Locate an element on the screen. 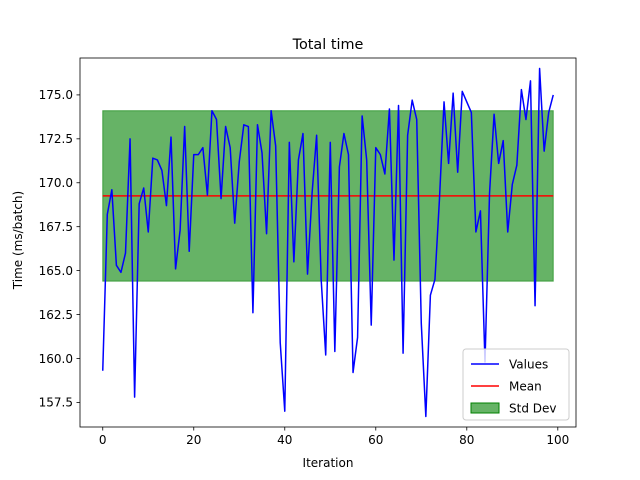  y-tick-label: 167.5 is located at coordinates (56, 227).